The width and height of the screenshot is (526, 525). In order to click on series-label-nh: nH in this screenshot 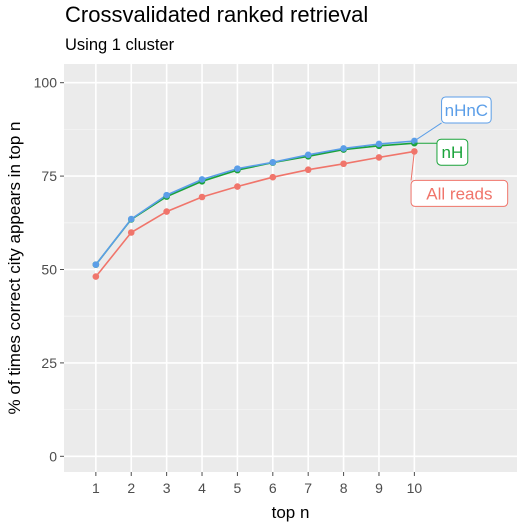, I will do `click(453, 152)`.